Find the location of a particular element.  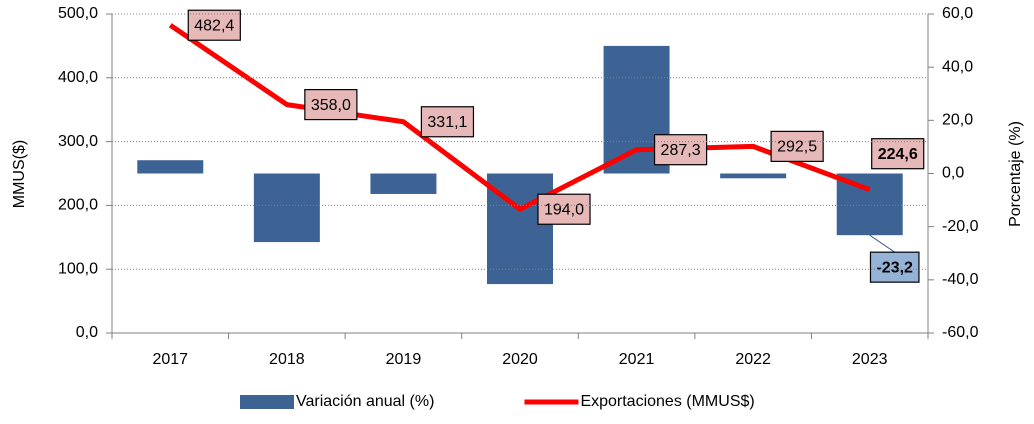

y2-tick-label: 60,0 is located at coordinates (957, 13).